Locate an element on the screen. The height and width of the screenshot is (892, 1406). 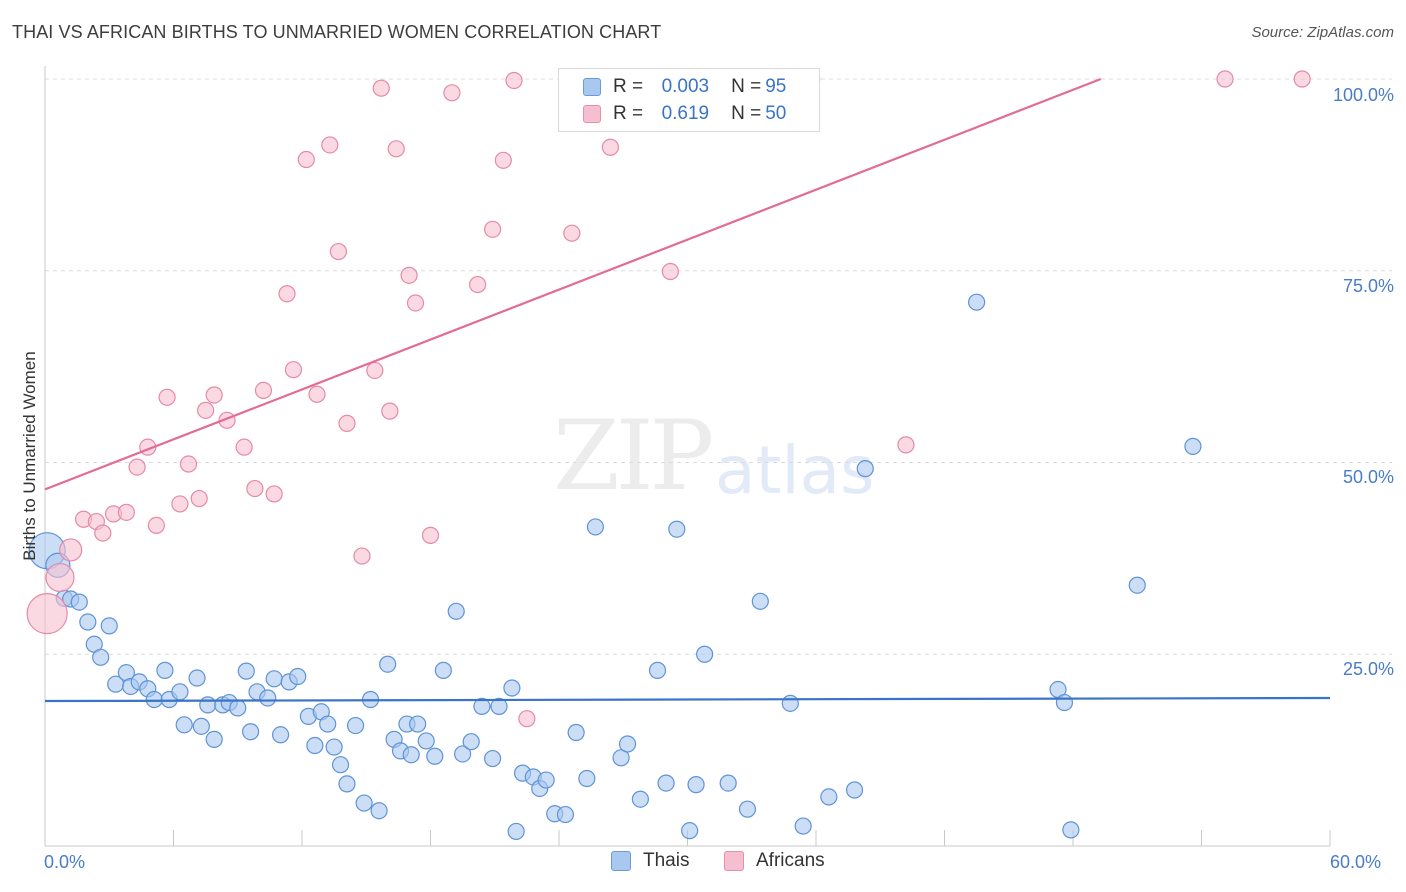
legend-row-thais: R = 0.003 N = 95 is located at coordinates (684, 87).